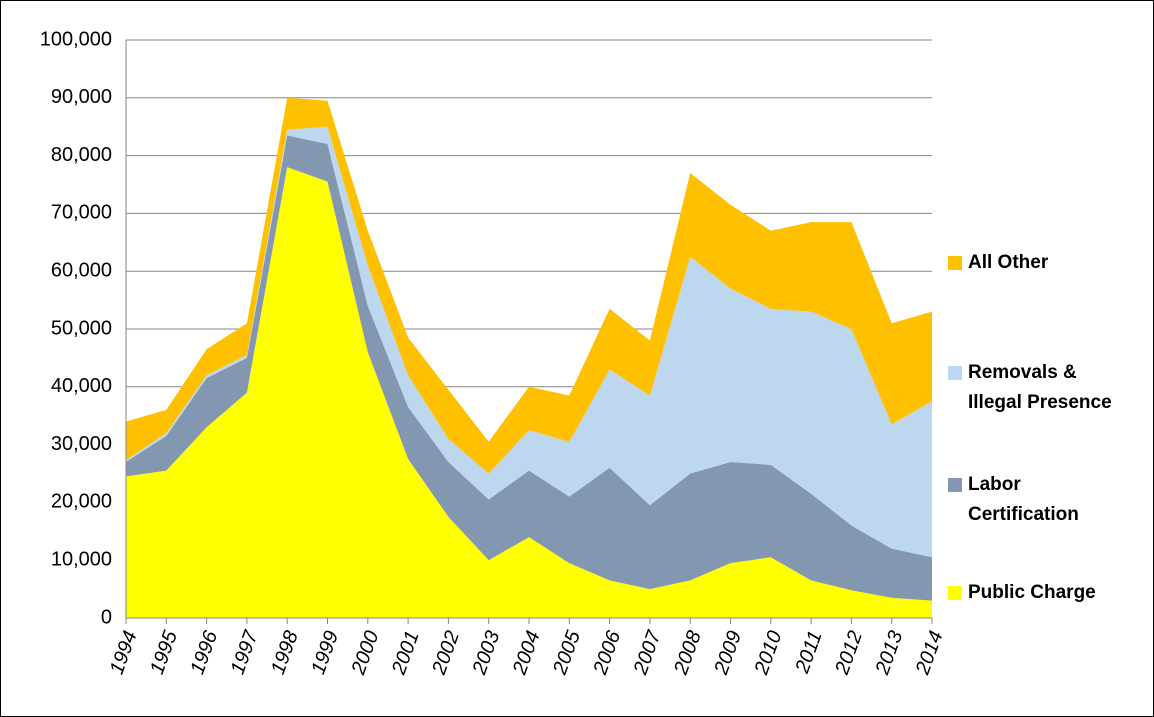 The height and width of the screenshot is (717, 1154). Describe the element at coordinates (688, 653) in the screenshot. I see `x-tick-label: 2008` at that location.